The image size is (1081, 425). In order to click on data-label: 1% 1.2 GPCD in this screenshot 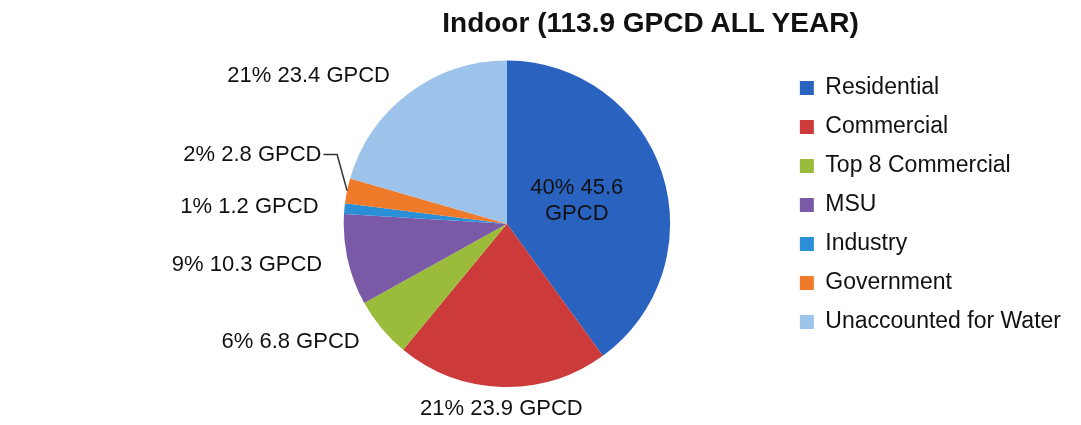, I will do `click(249, 205)`.